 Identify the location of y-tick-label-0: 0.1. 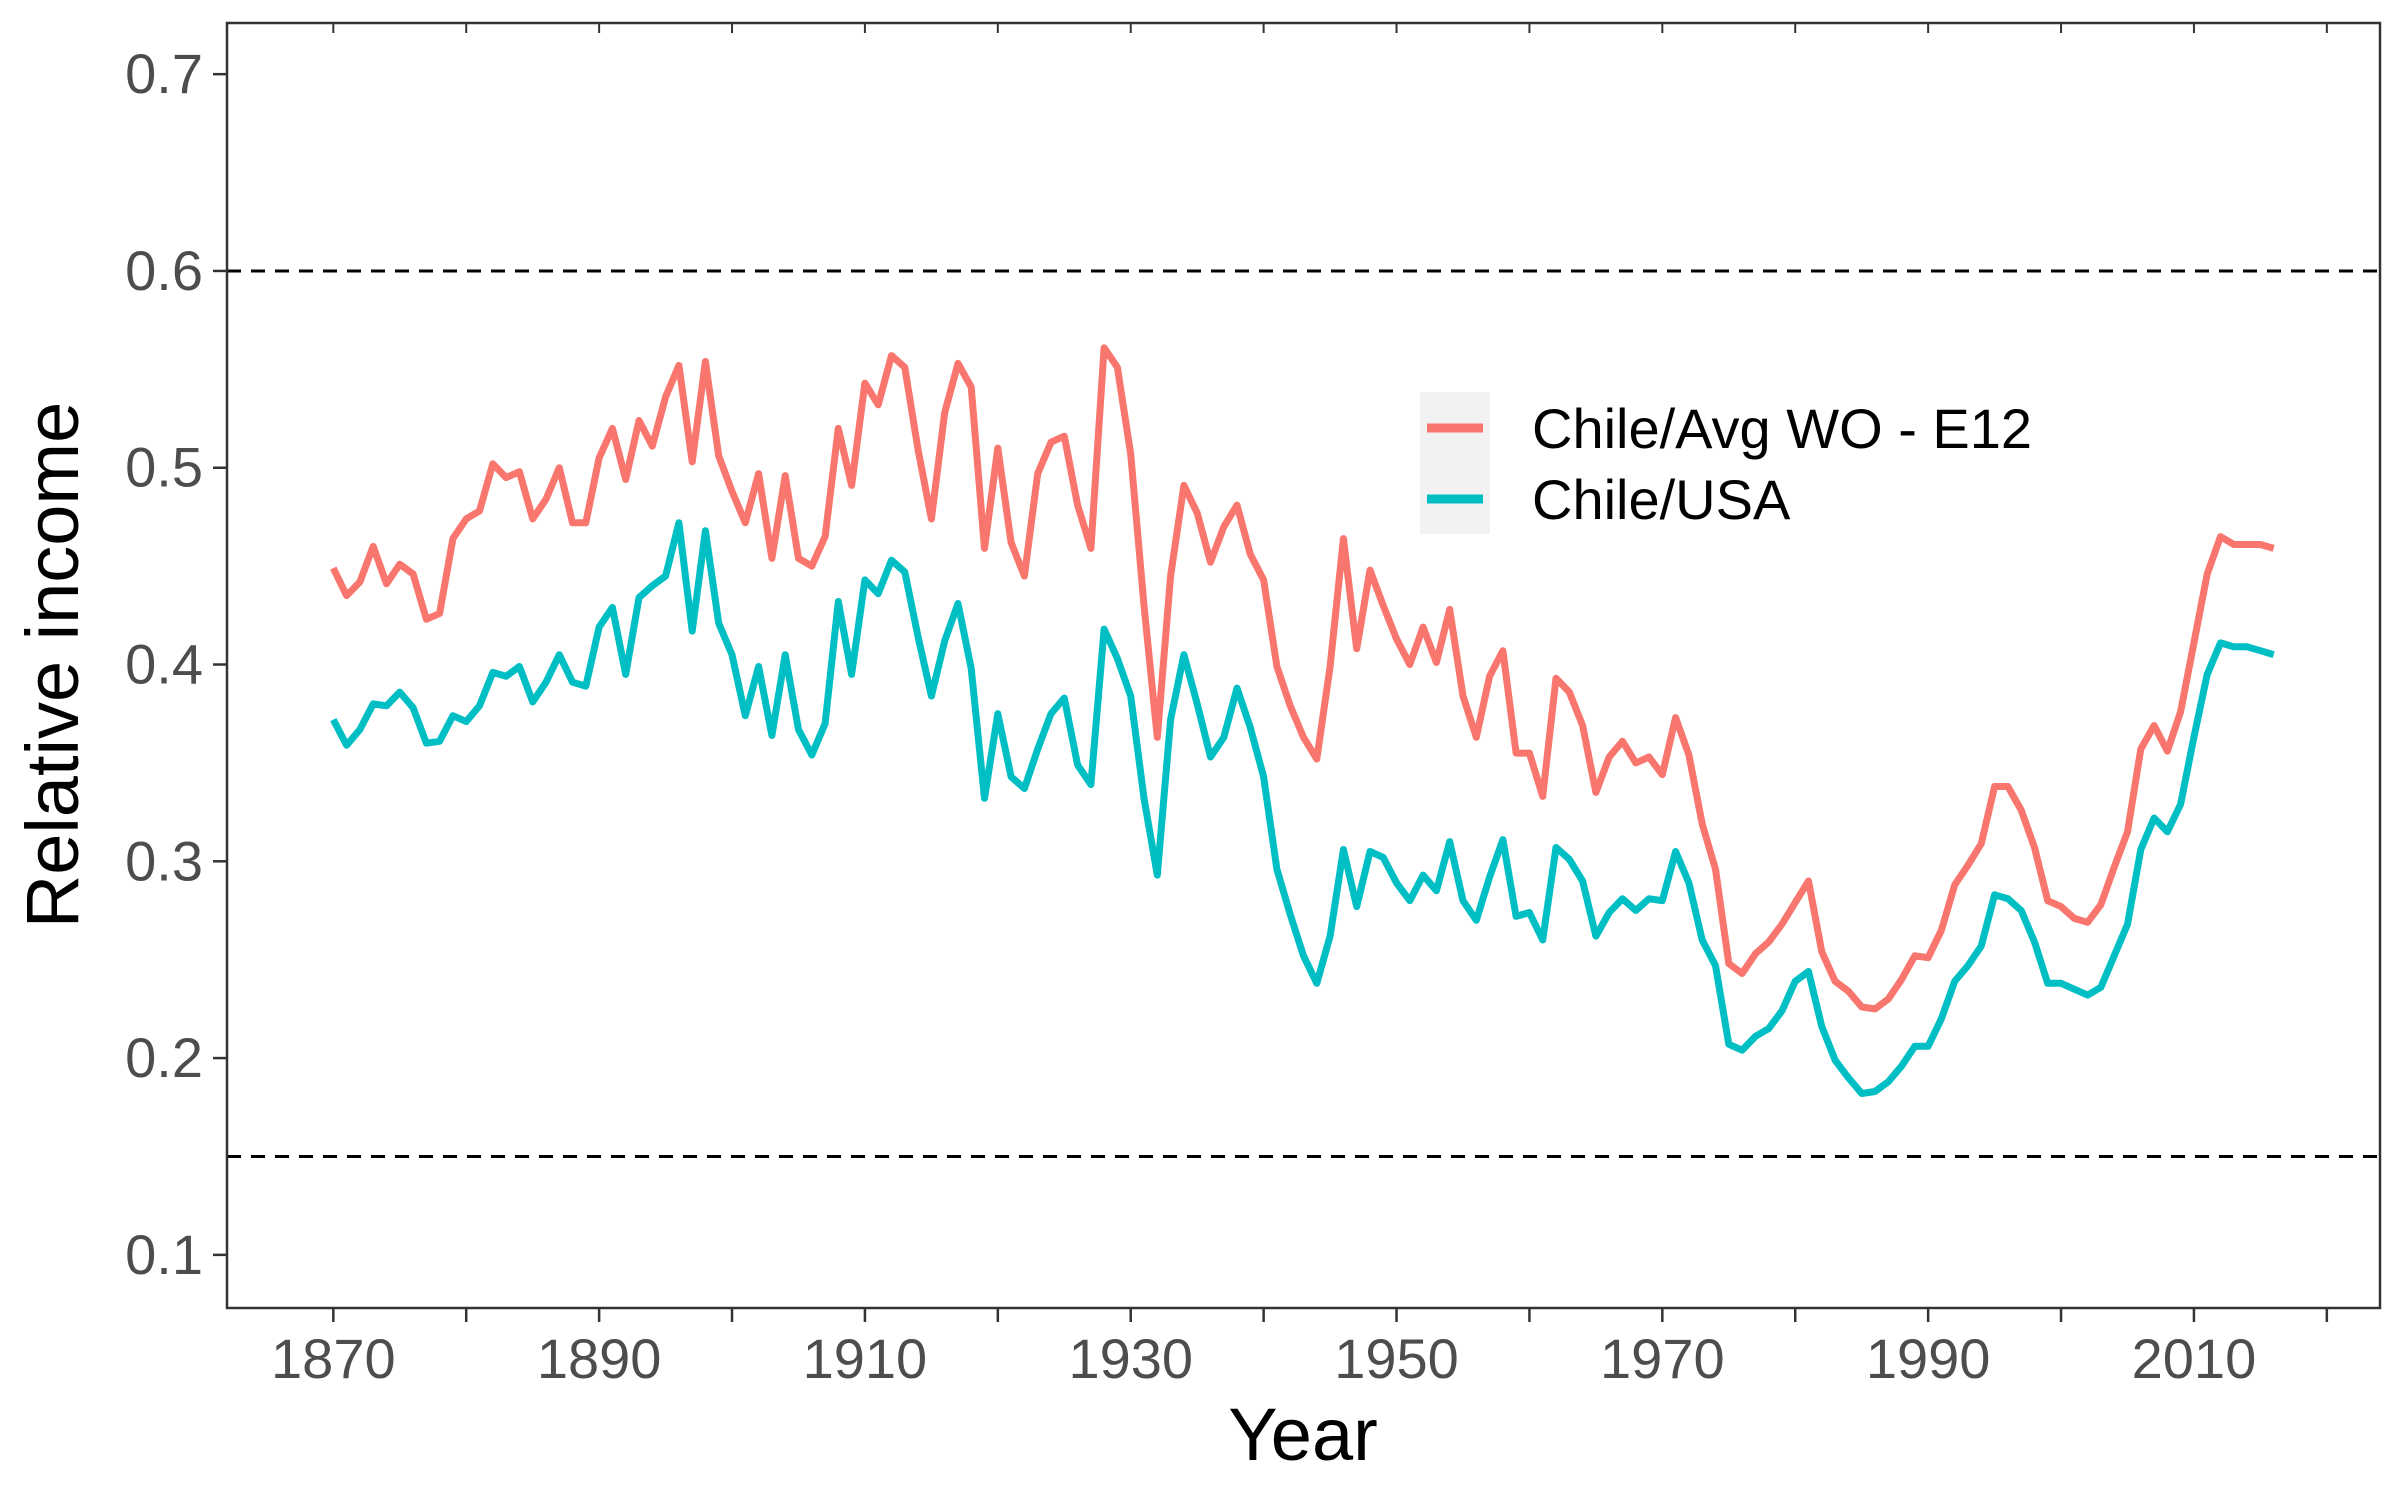
(164, 1254).